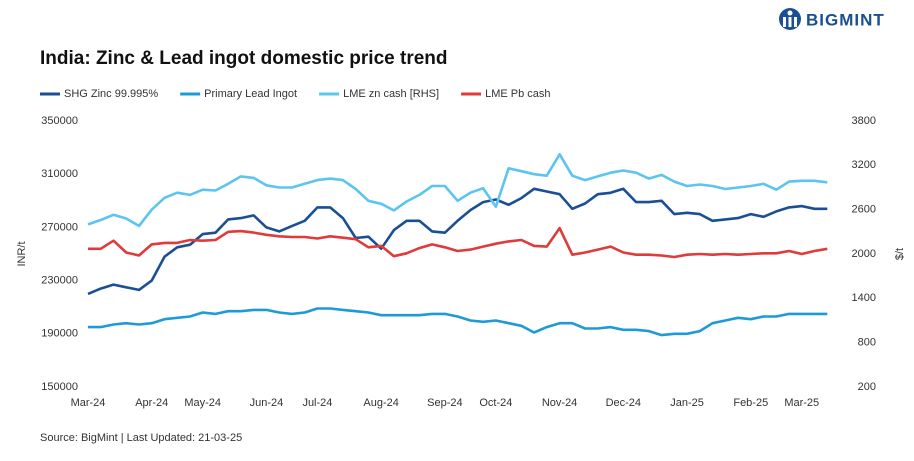 Image resolution: width=914 pixels, height=461 pixels. What do you see at coordinates (59, 227) in the screenshot?
I see `y-tick-label: 270000` at bounding box center [59, 227].